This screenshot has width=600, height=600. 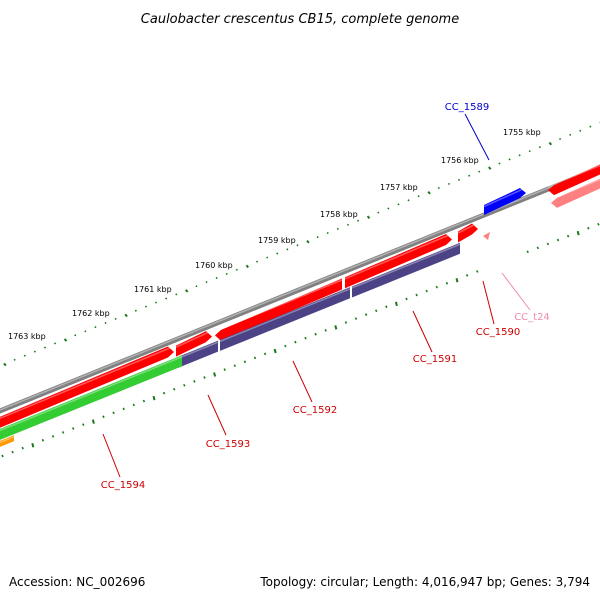 I want to click on cds-cc-1592-reverse, so click(x=285, y=319).